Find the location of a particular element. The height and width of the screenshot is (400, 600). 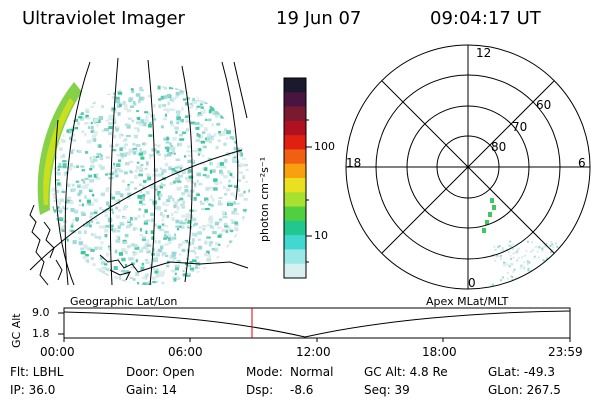

mlt-label-18: 18 is located at coordinates (354, 163).